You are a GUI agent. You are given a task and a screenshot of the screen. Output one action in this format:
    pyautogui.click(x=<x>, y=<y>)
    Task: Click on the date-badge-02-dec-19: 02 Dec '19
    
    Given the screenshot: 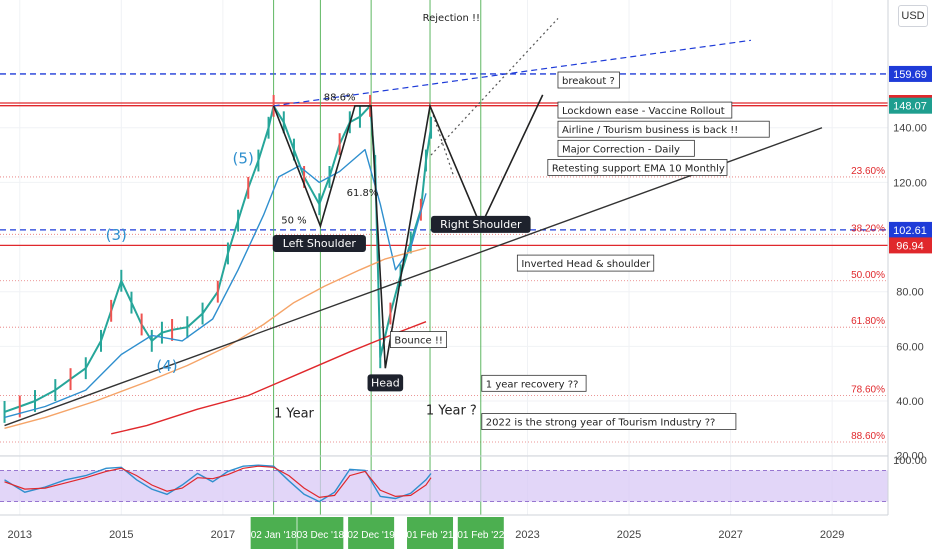 What is the action you would take?
    pyautogui.click(x=371, y=533)
    